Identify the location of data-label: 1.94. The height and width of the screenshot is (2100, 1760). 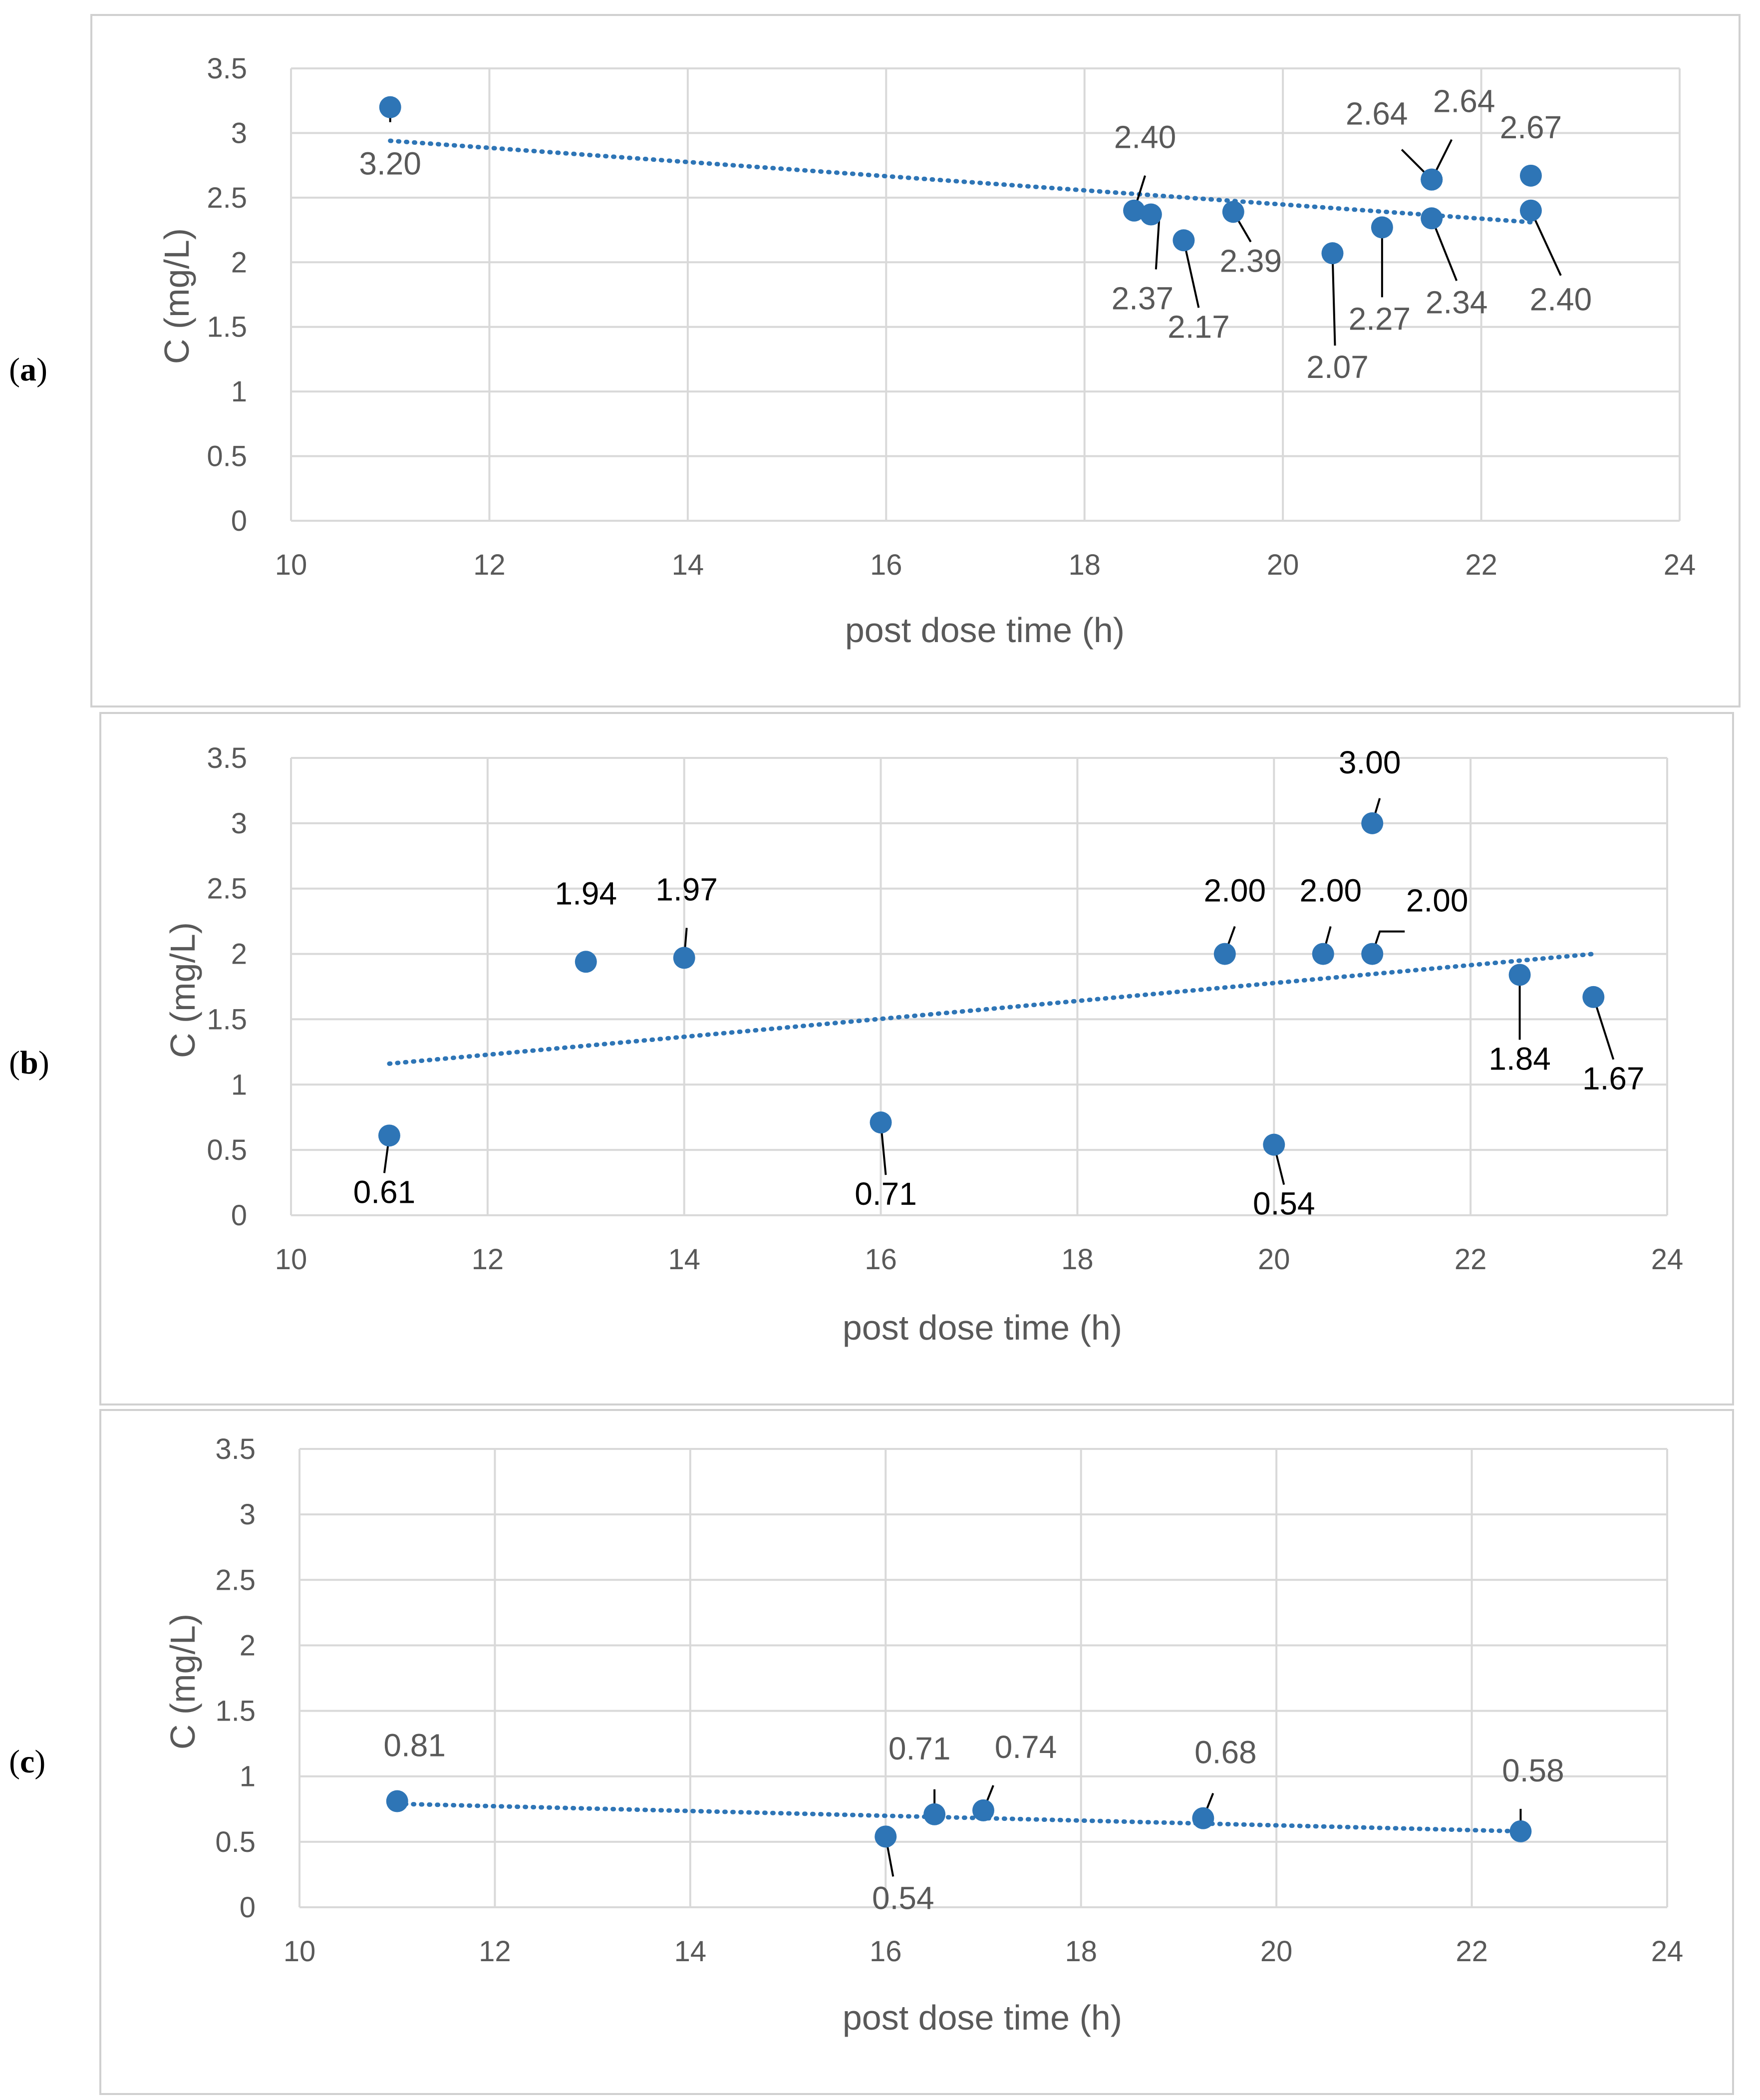
(586, 893).